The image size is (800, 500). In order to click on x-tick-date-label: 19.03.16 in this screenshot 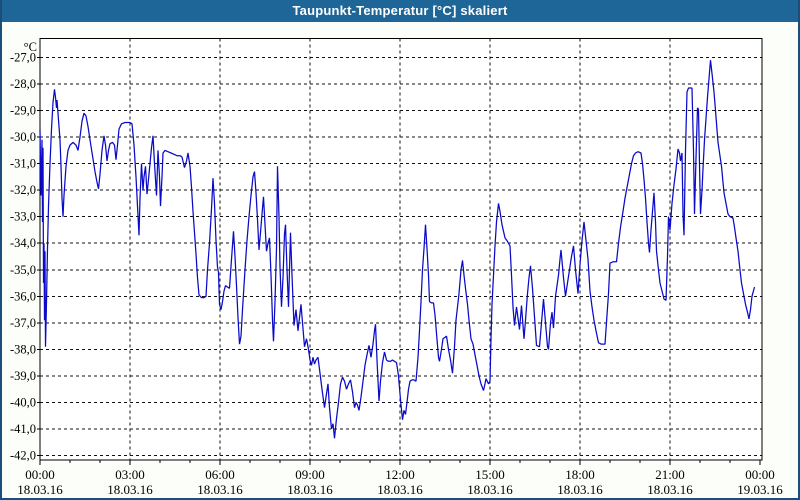, I will do `click(760, 489)`.